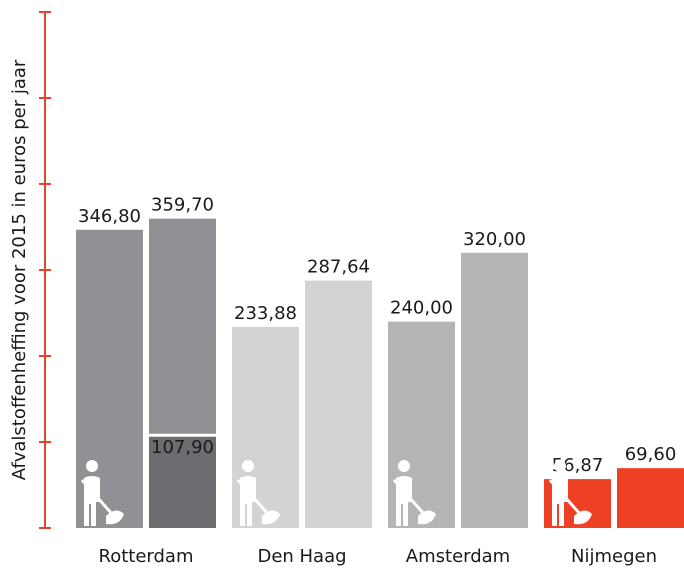  Describe the element at coordinates (421, 308) in the screenshot. I see `value-label: 240,00` at that location.